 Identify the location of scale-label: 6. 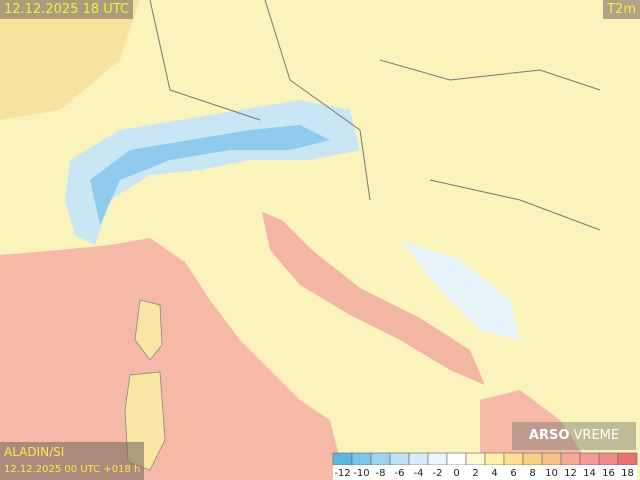
(513, 473).